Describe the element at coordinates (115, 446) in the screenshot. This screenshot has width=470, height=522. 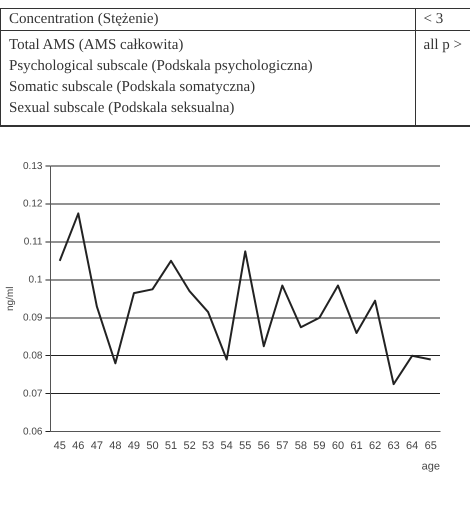
I see `x-tick-label: 48` at that location.